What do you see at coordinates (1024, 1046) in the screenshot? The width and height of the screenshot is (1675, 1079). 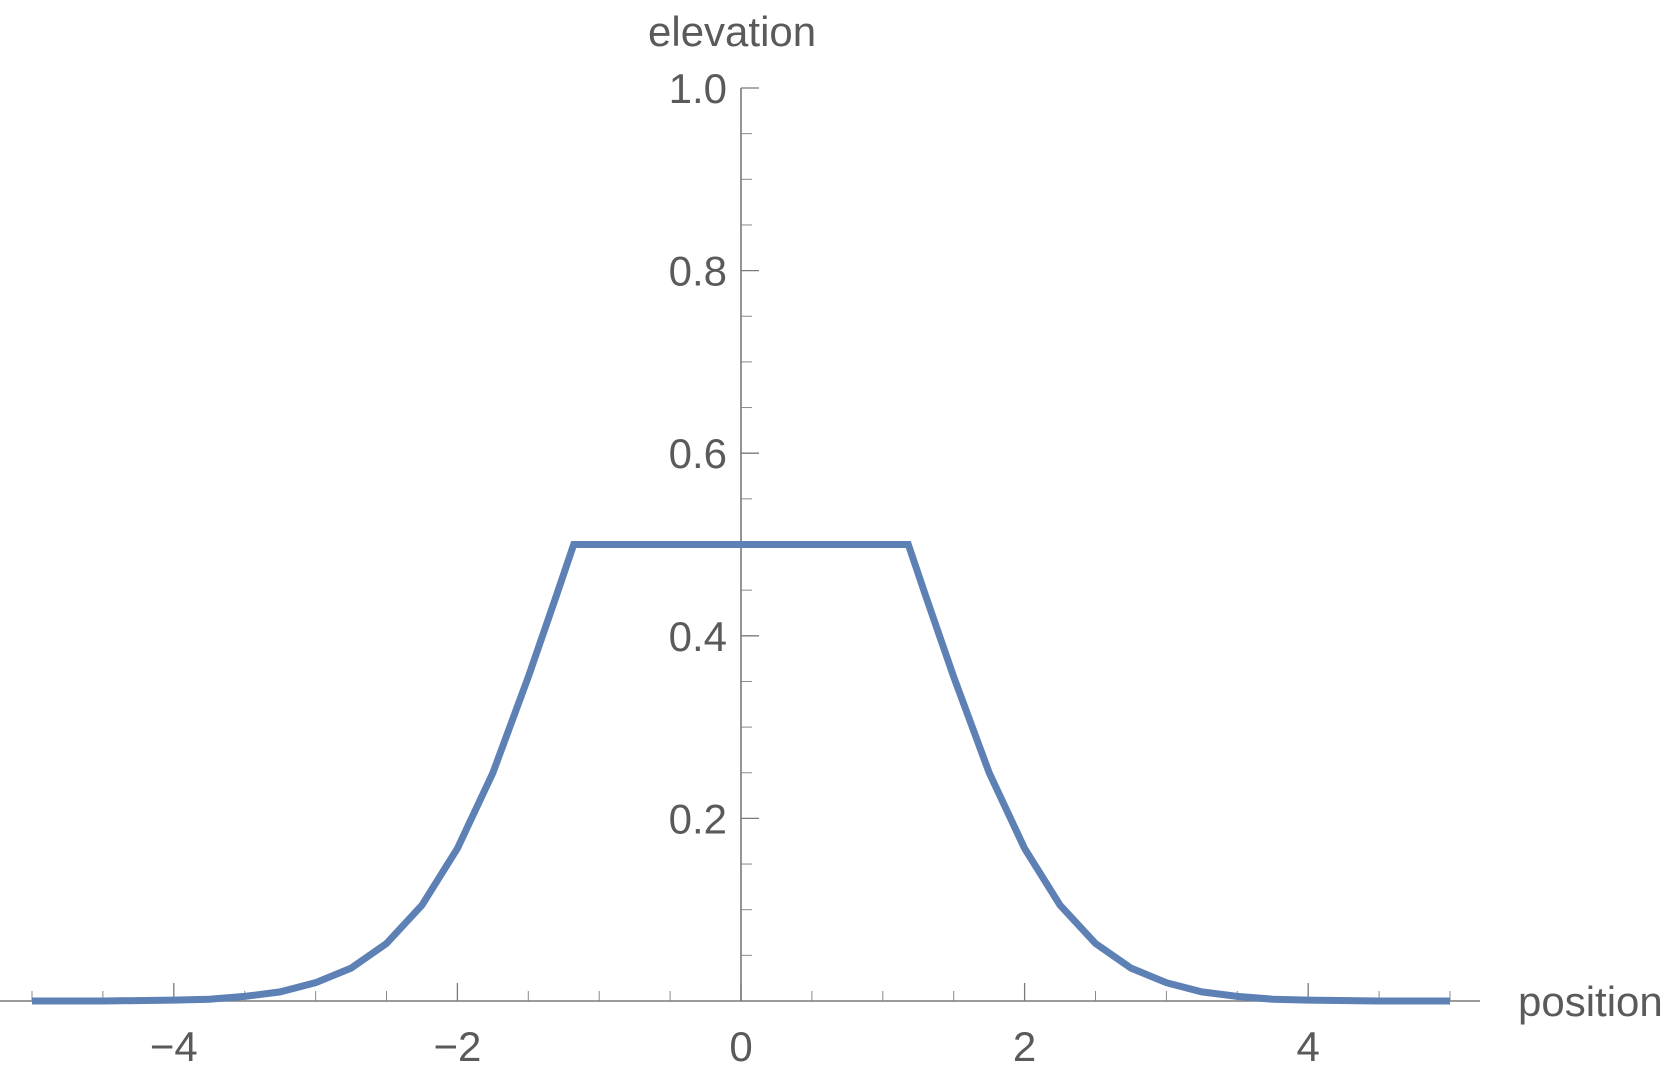 I see `x-tick-label: 2` at bounding box center [1024, 1046].